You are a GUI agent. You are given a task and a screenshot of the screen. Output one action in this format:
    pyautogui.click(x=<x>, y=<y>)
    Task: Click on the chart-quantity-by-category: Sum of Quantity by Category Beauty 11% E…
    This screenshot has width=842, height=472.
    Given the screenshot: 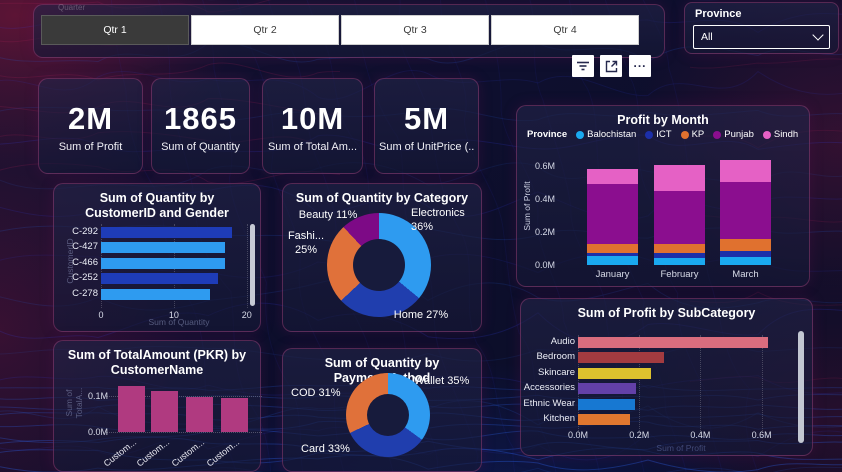 What is the action you would take?
    pyautogui.click(x=382, y=257)
    